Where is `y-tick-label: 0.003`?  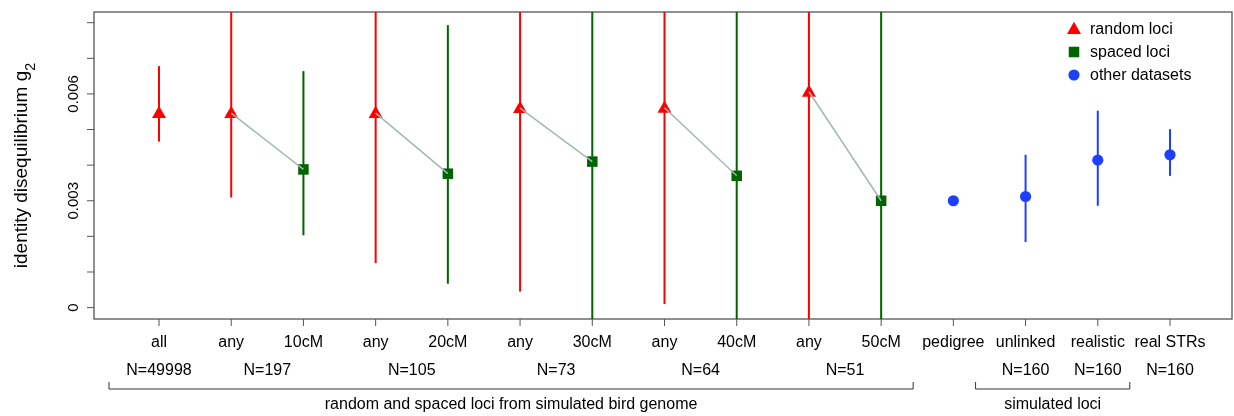 y-tick-label: 0.003 is located at coordinates (72, 200).